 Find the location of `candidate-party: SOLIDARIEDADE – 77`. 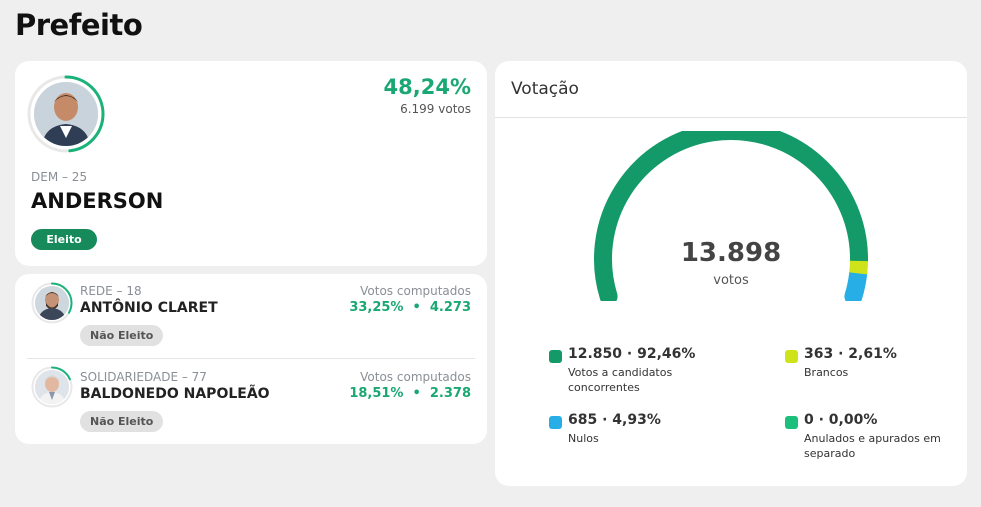

candidate-party: SOLIDARIEDADE – 77 is located at coordinates (143, 377).